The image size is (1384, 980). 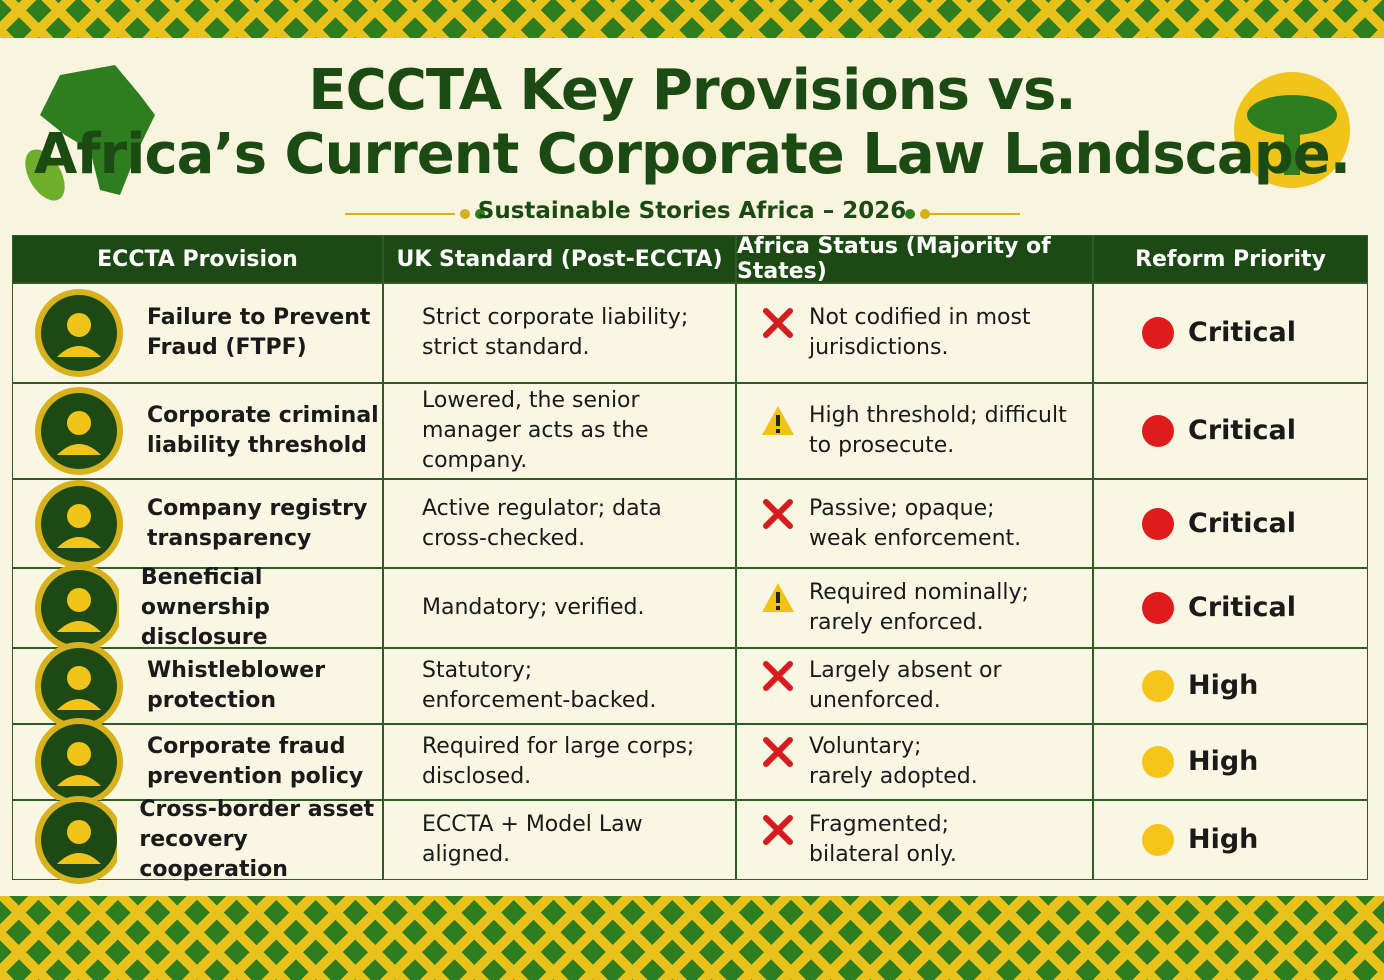 What do you see at coordinates (205, 592) in the screenshot?
I see `text-line: Beneficial ownership` at bounding box center [205, 592].